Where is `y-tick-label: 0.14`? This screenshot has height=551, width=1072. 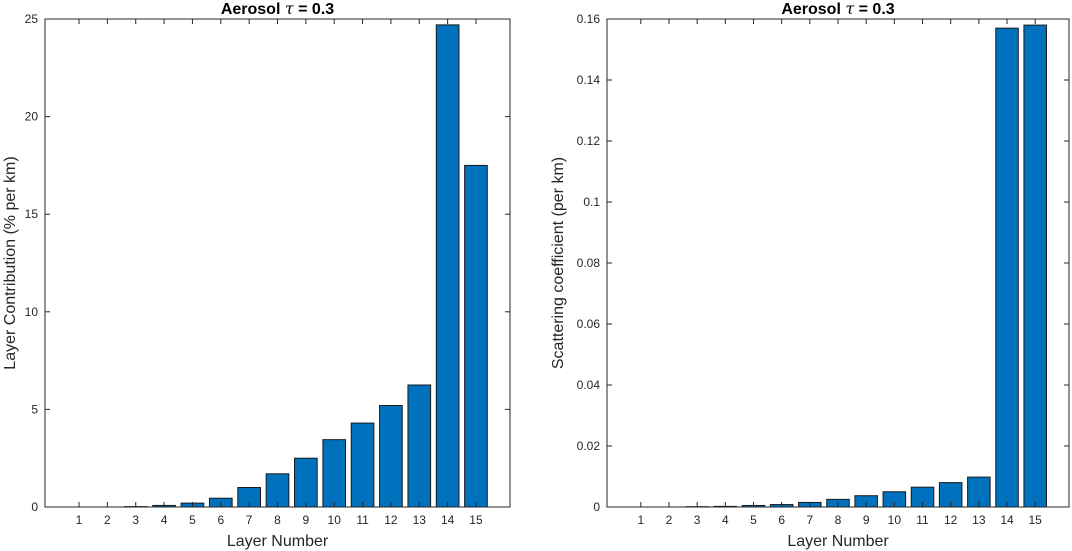 y-tick-label: 0.14 is located at coordinates (589, 80).